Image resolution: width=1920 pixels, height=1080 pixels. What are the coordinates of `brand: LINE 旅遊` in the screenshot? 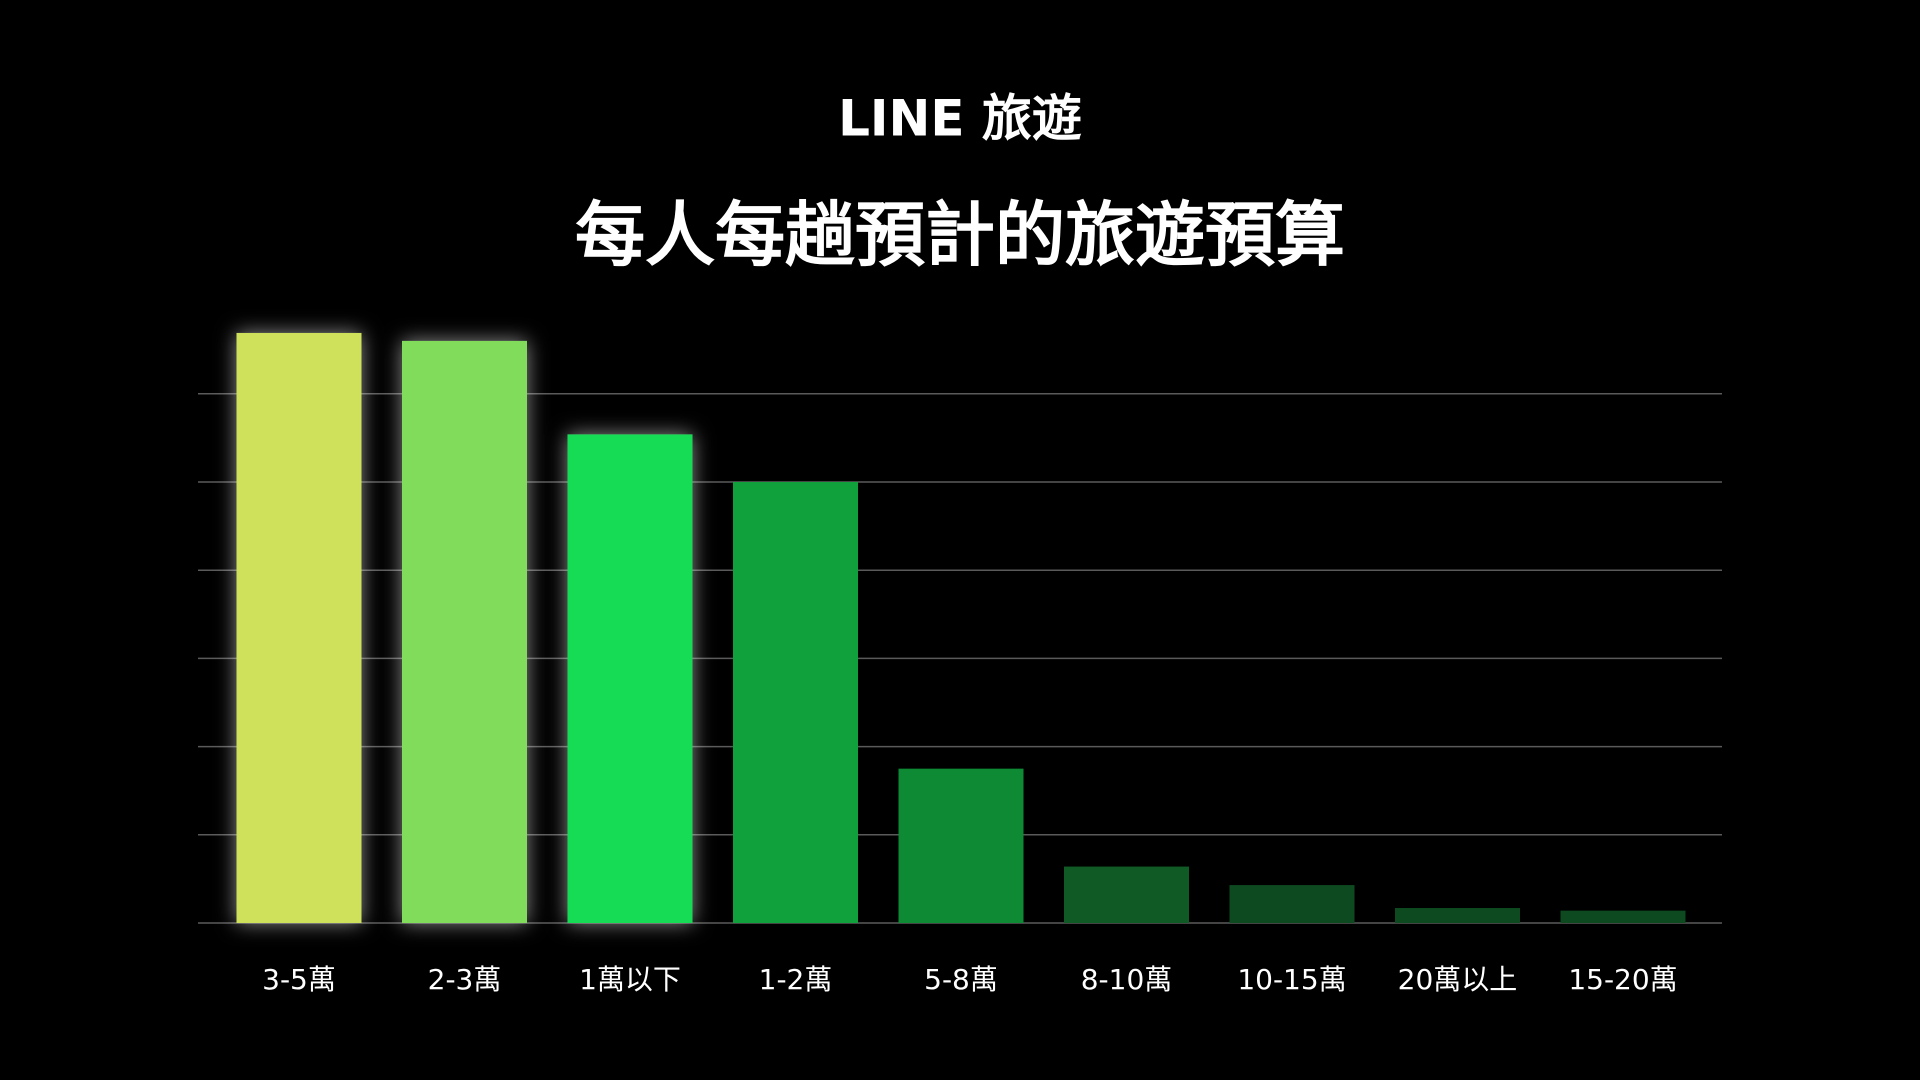 It's located at (960, 119).